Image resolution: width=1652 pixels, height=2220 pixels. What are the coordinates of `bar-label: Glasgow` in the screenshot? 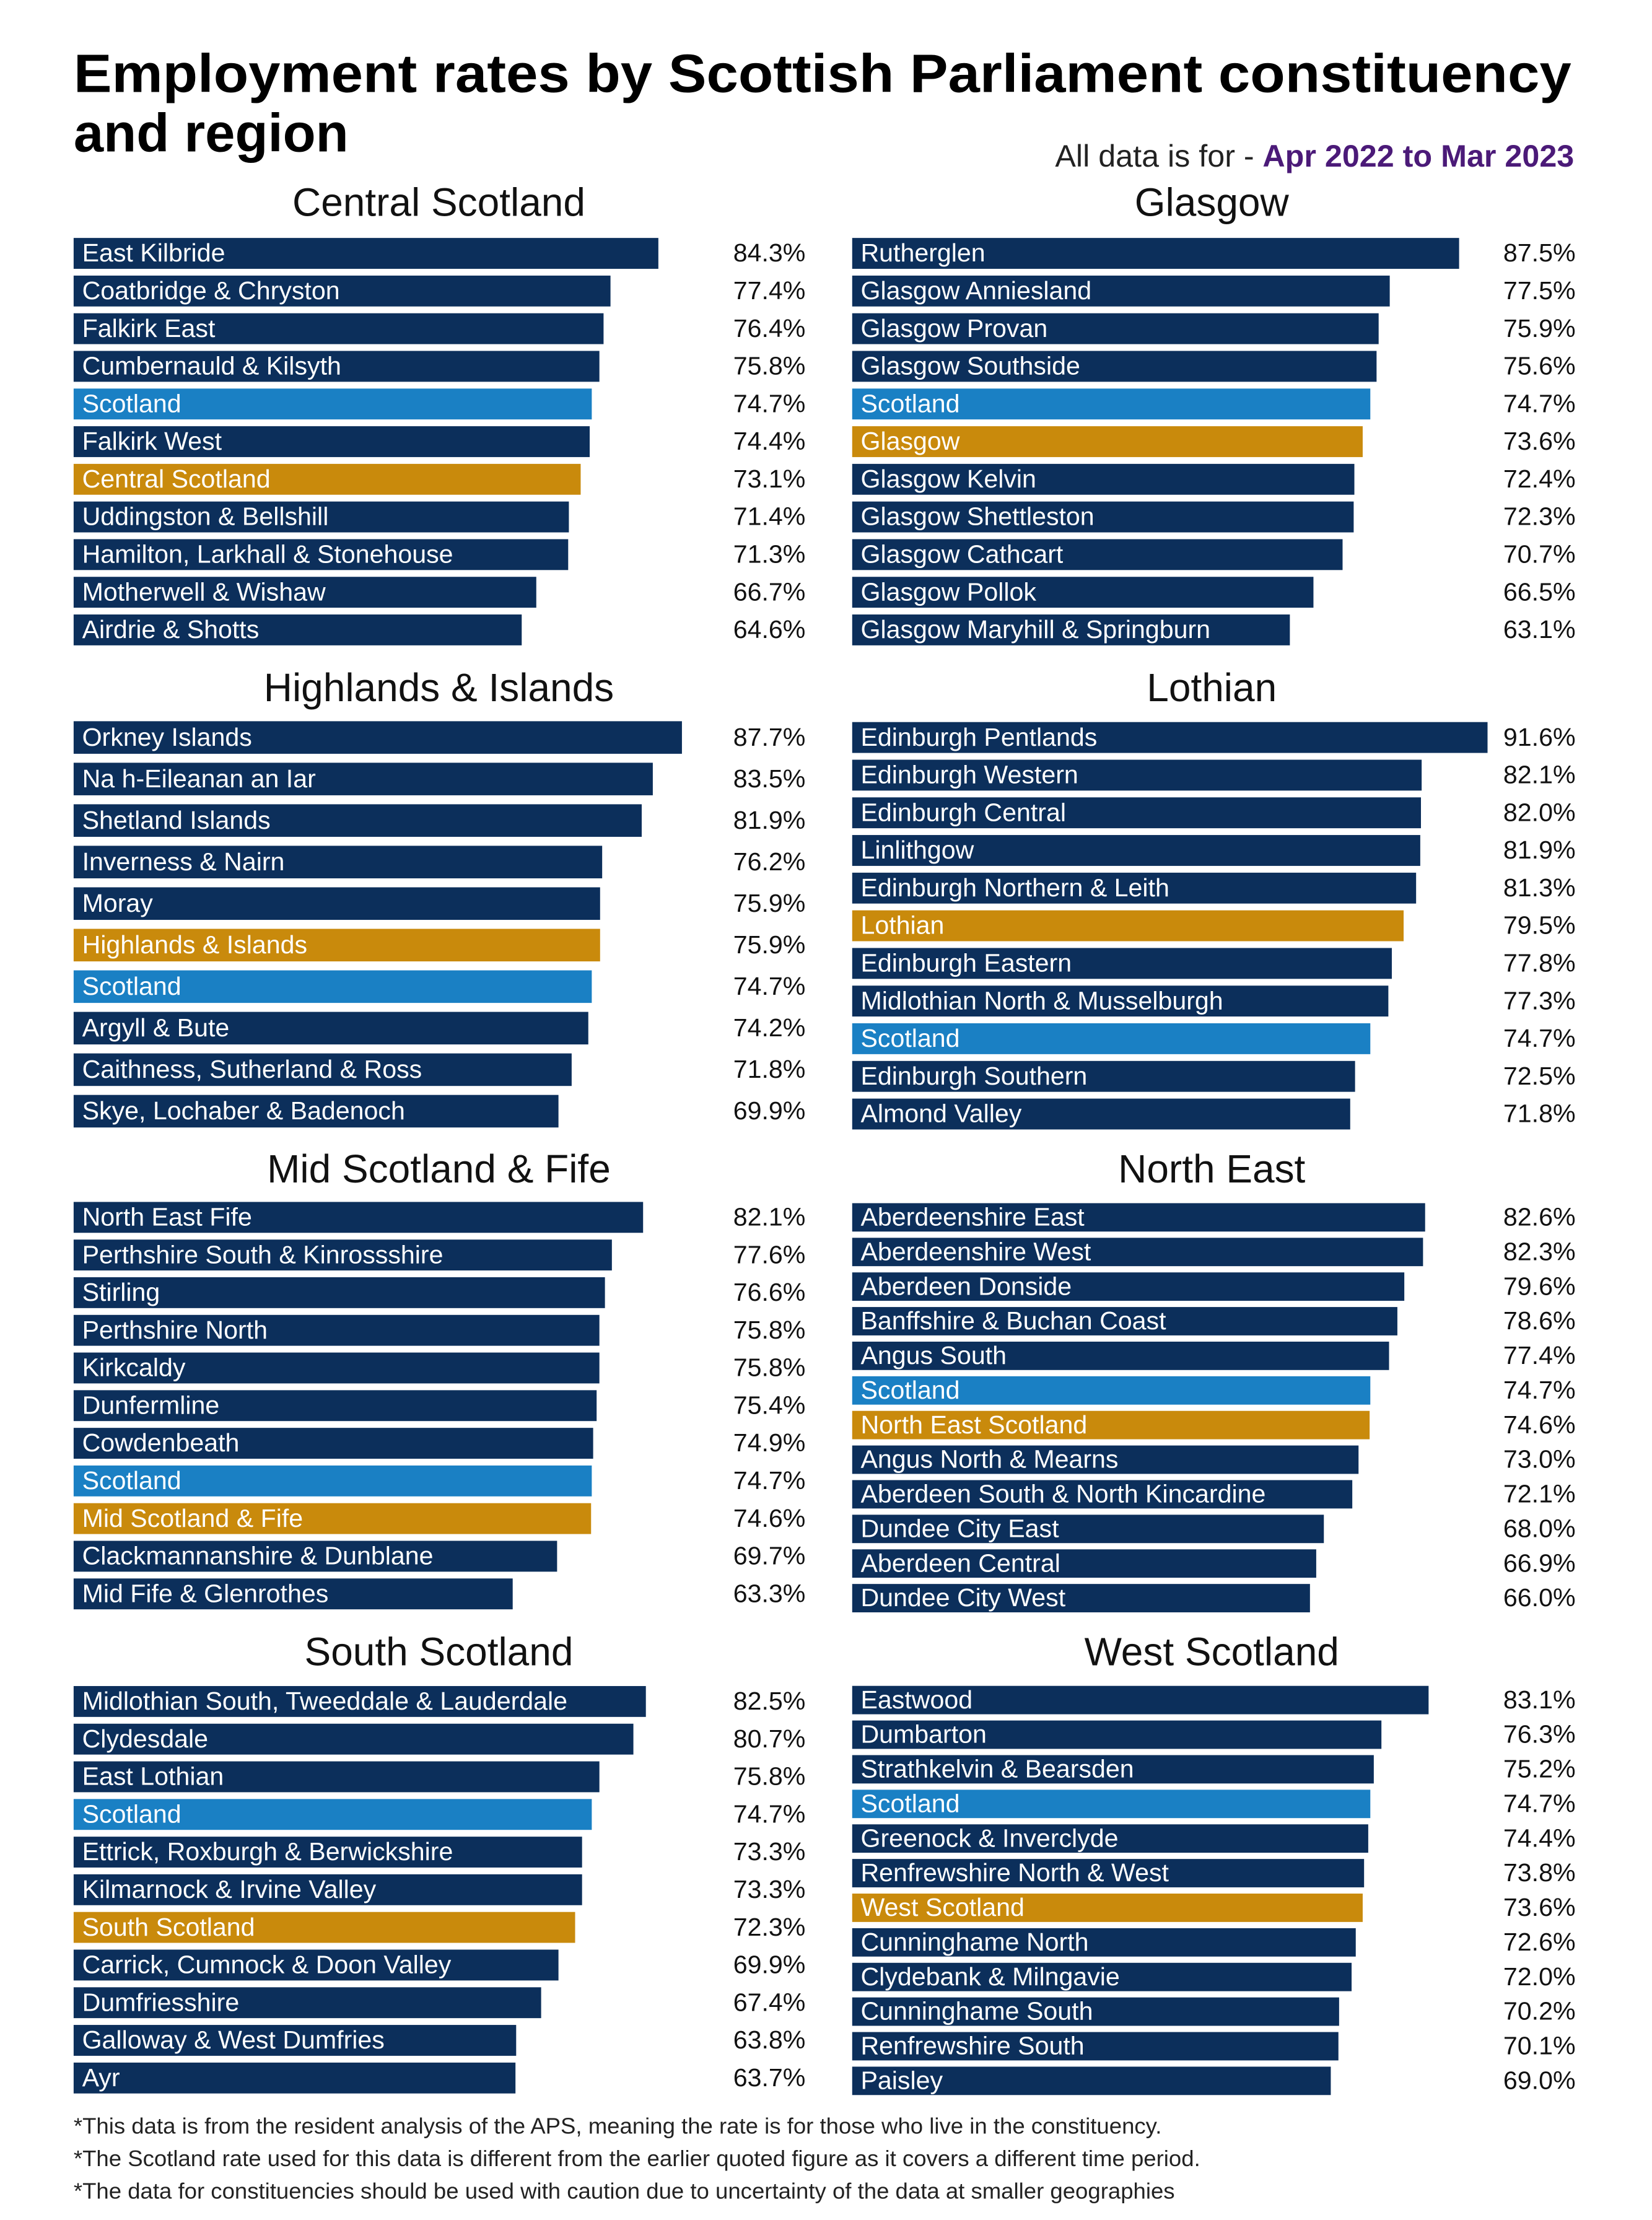 It's located at (909, 441).